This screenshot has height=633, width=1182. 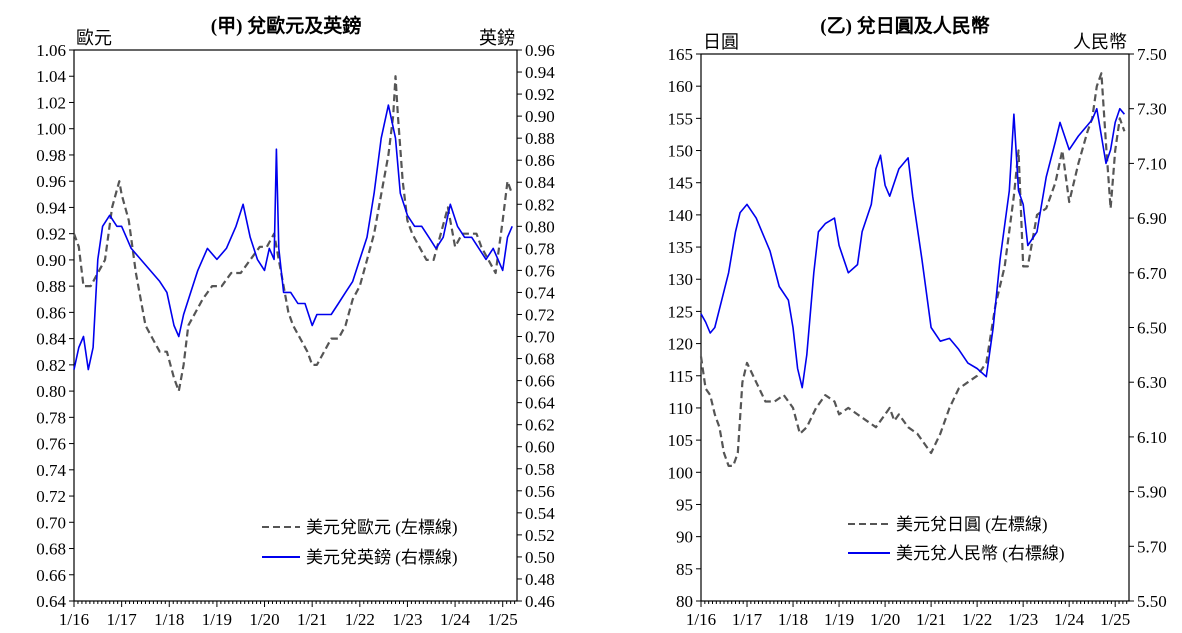 I want to click on left-tick-label: 0.70, so click(x=51, y=522).